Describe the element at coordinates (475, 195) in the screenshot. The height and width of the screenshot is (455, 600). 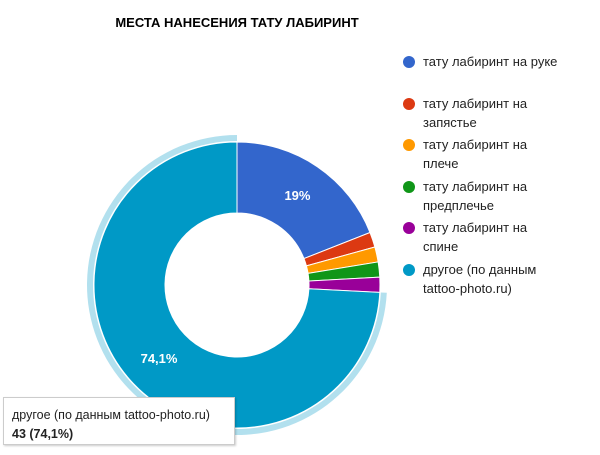
I see `legend-label: тату лабиринт на предплечье` at that location.